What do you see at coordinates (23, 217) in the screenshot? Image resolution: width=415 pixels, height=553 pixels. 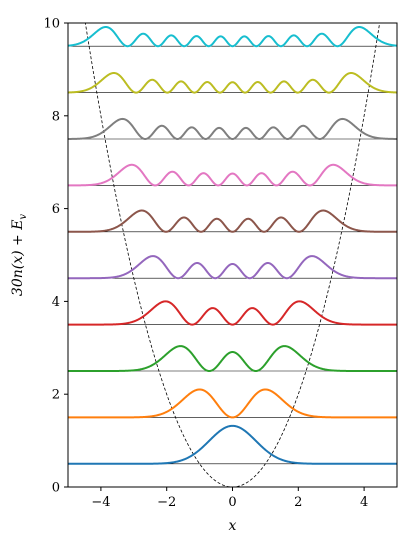 I see `y-axis-label-sub: v` at bounding box center [23, 217].